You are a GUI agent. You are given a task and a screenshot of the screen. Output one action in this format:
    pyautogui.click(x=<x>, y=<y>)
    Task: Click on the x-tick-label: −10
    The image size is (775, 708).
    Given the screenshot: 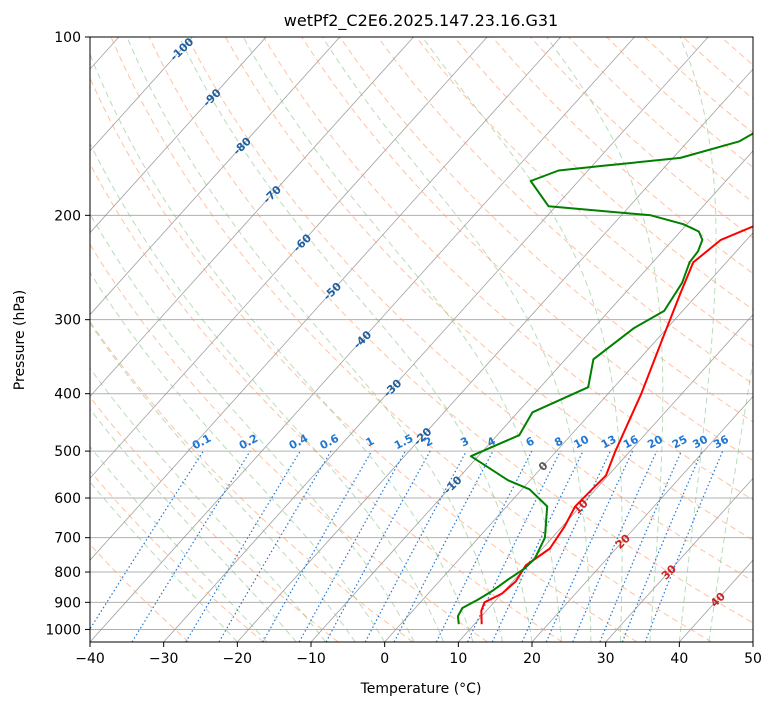 What is the action you would take?
    pyautogui.click(x=311, y=659)
    